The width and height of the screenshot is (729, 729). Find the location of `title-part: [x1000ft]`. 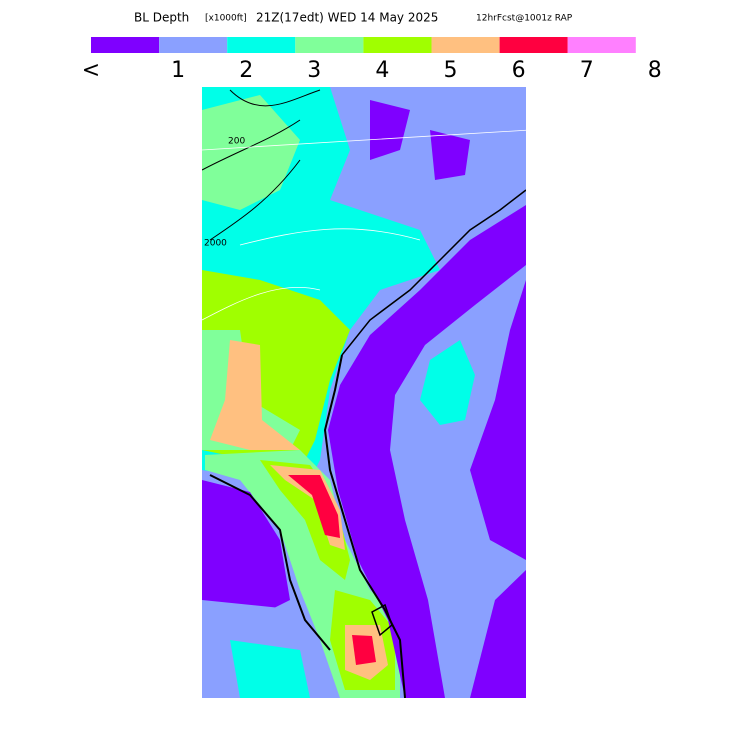

title-part: [x1000ft] is located at coordinates (226, 19).